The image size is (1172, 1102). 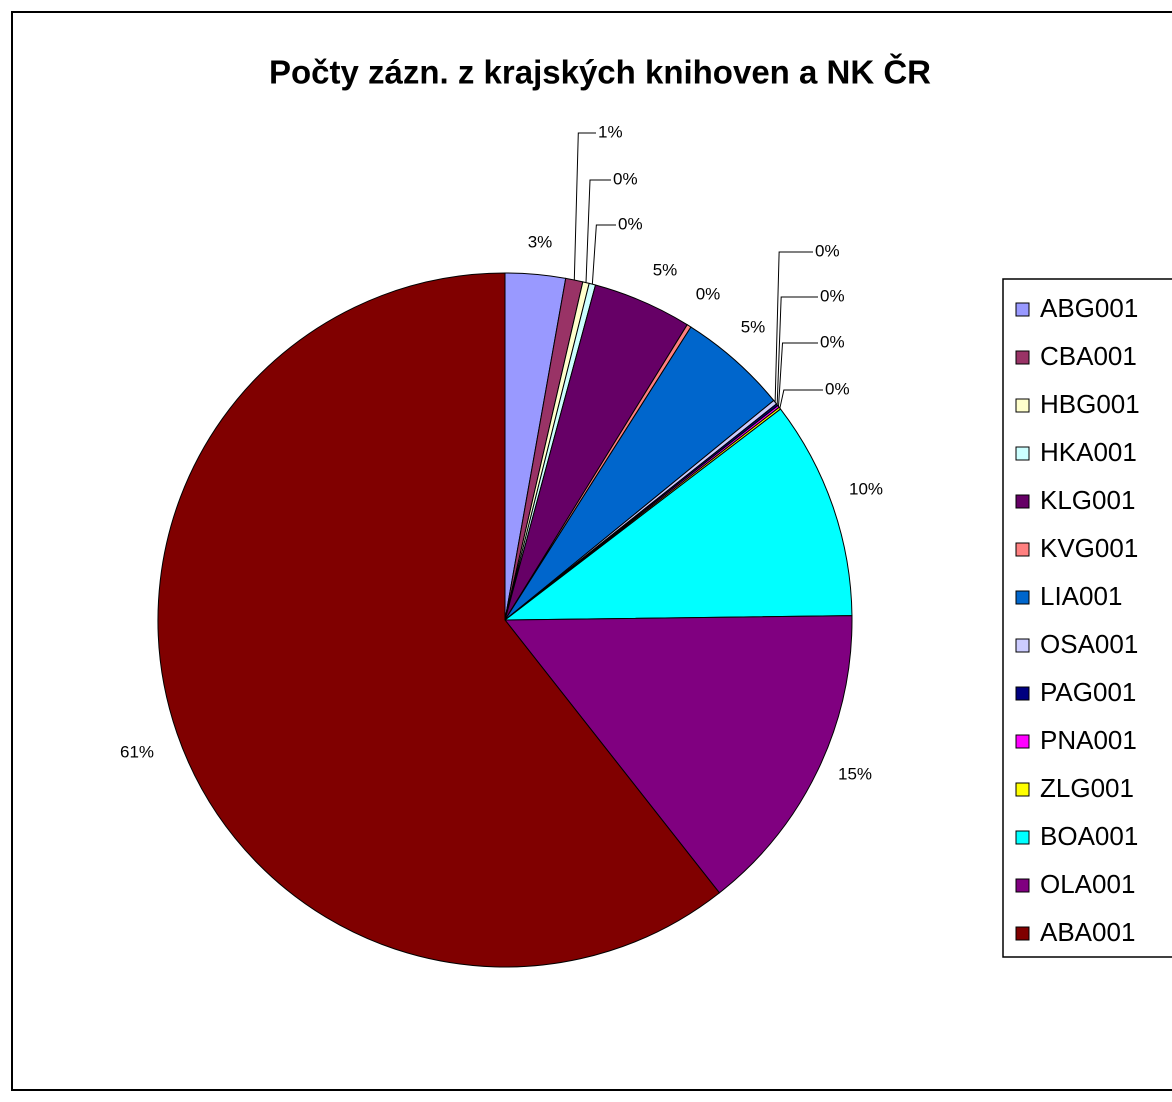 What do you see at coordinates (1088, 356) in the screenshot?
I see `legend-label: CBA001` at bounding box center [1088, 356].